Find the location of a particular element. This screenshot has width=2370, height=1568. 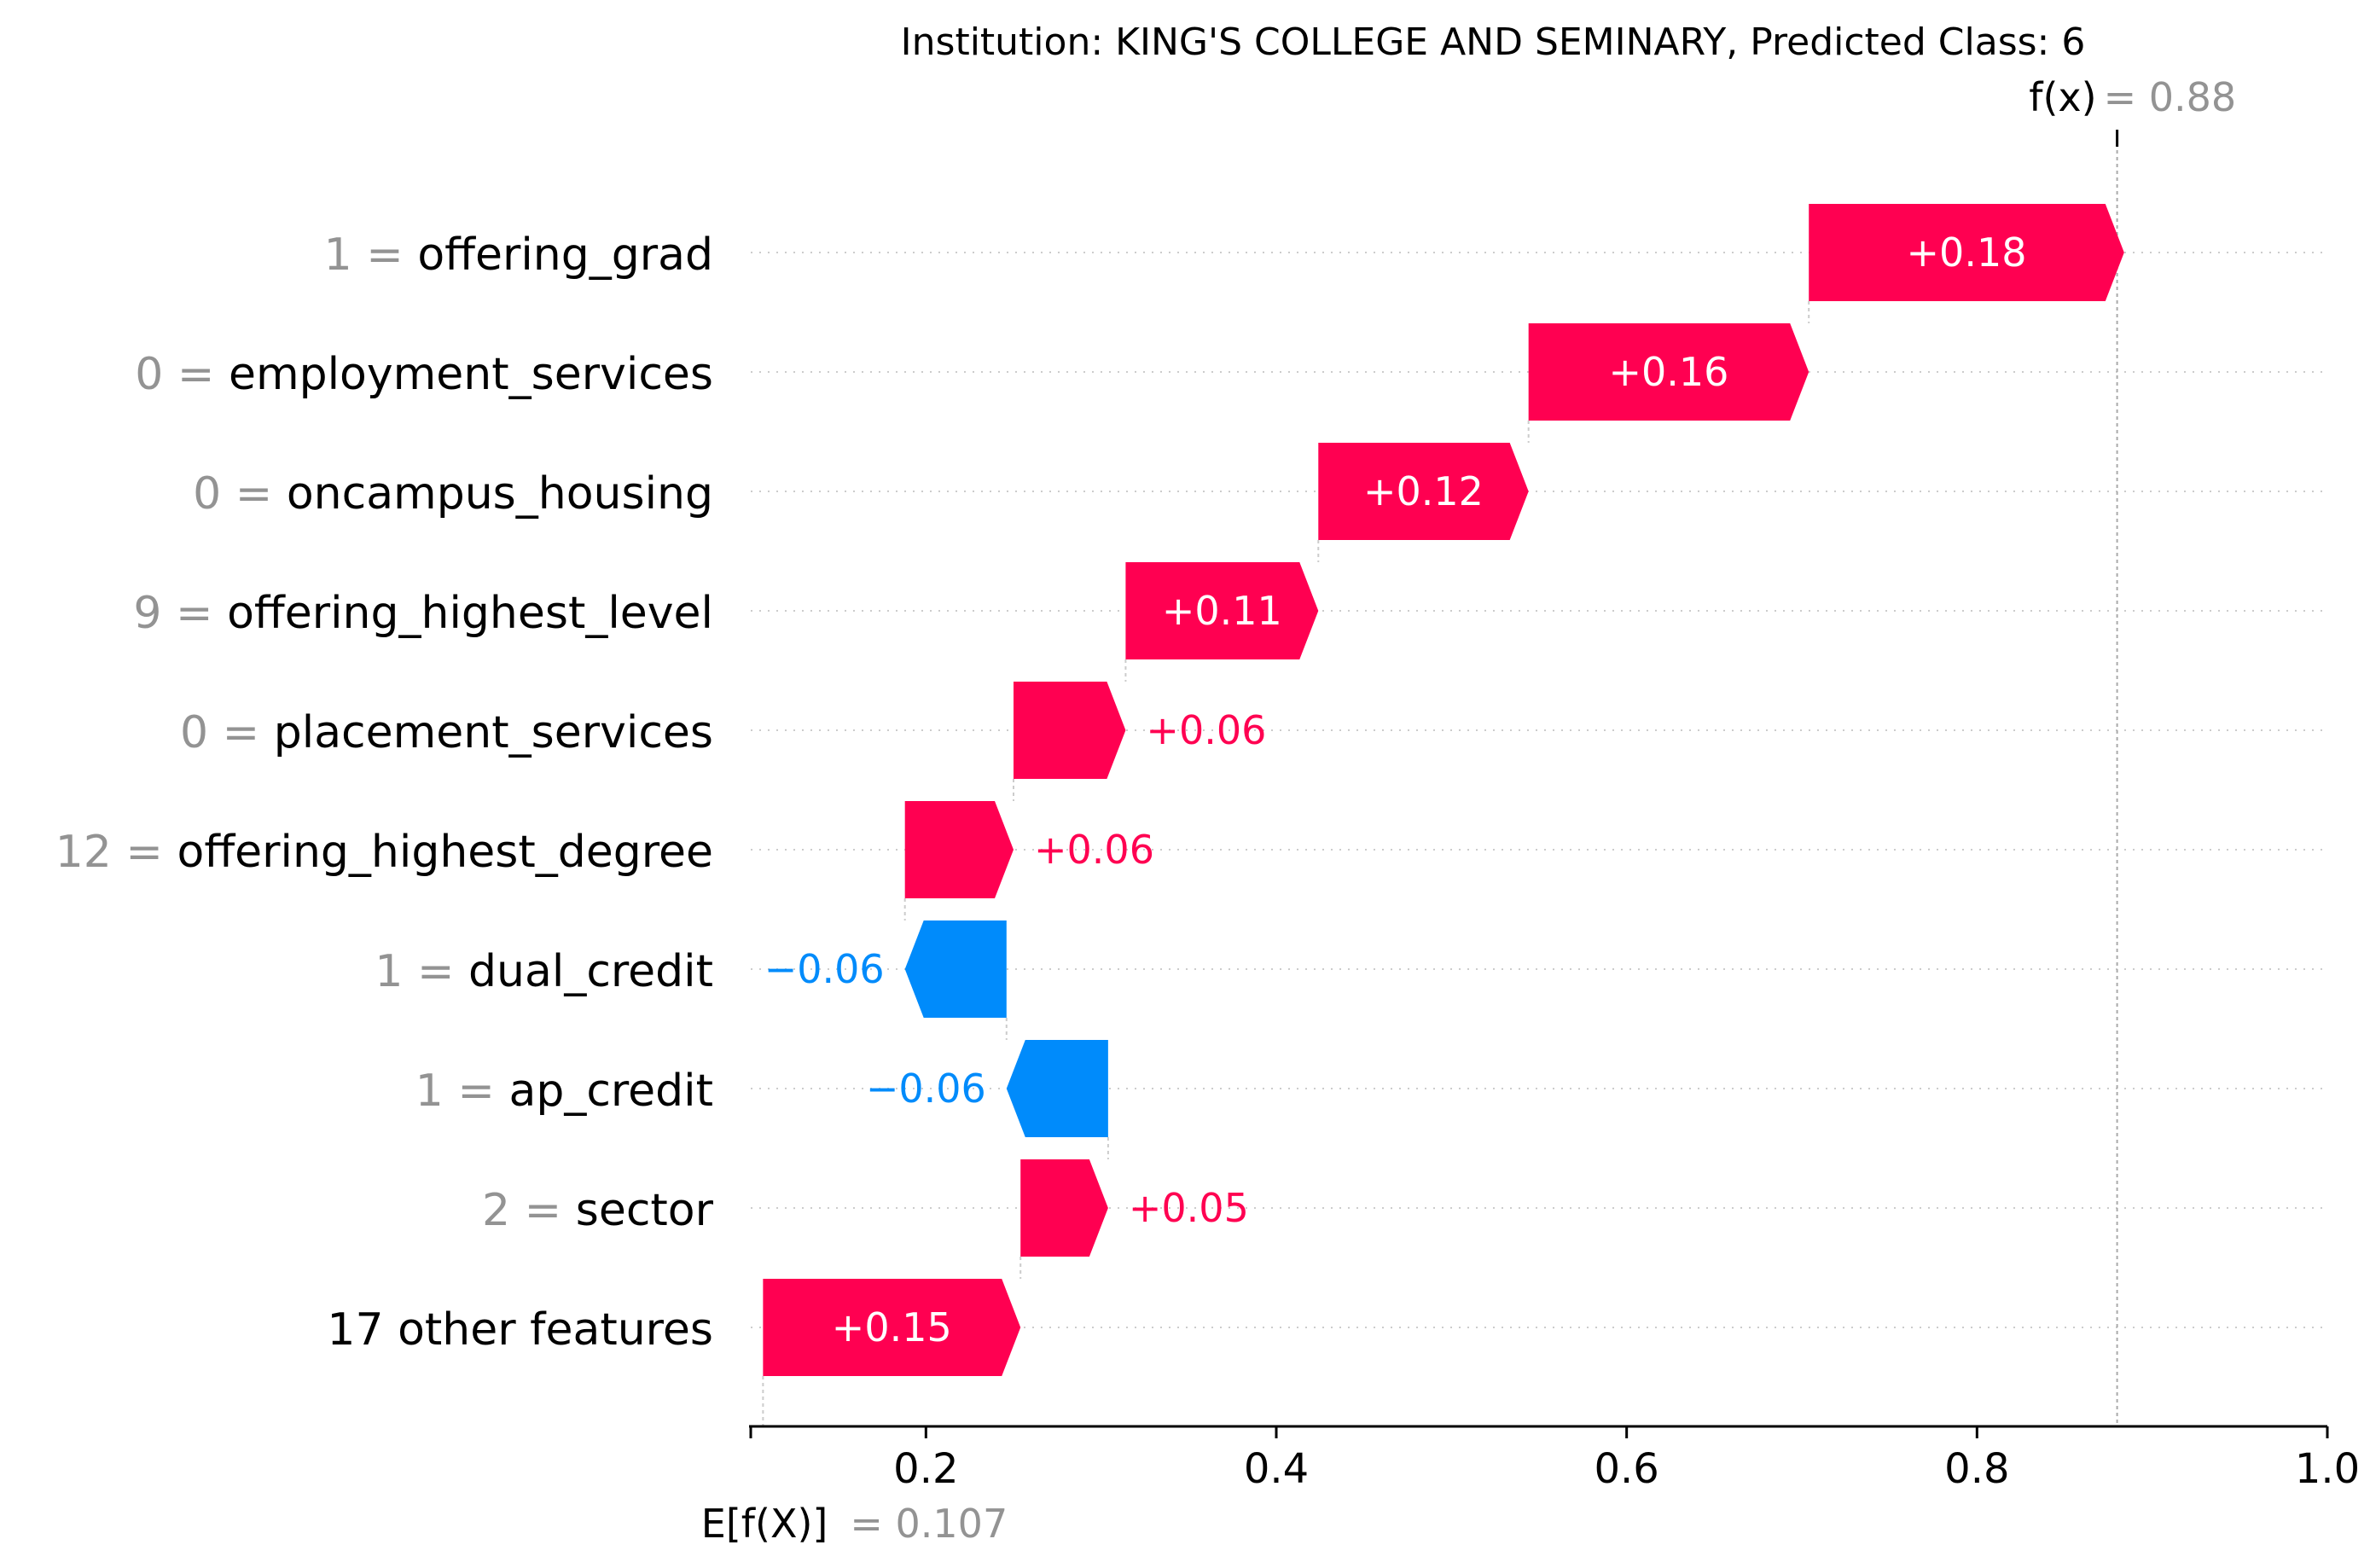

x-tick-label: 0.2 is located at coordinates (926, 1469).